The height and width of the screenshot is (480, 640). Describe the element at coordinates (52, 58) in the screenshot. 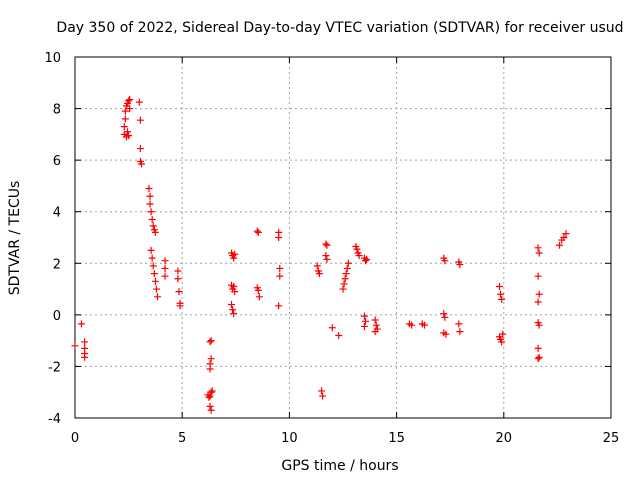

I see `y-tick-label: 10` at that location.